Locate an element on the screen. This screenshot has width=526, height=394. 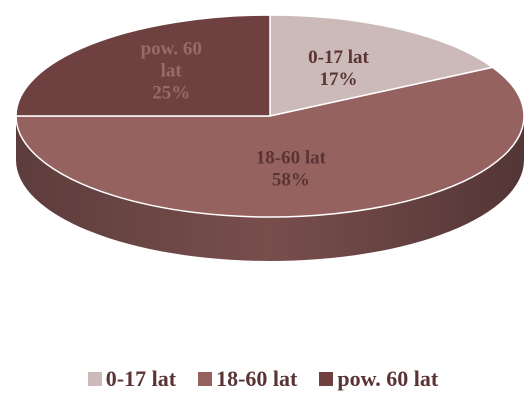
legend-item-0: 0-17 lat is located at coordinates (132, 379).